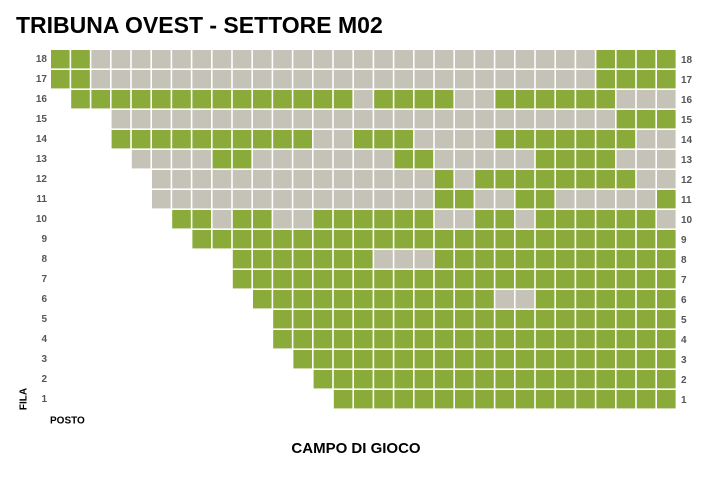 The width and height of the screenshot is (714, 477). What do you see at coordinates (42, 99) in the screenshot?
I see `row-number: 16` at bounding box center [42, 99].